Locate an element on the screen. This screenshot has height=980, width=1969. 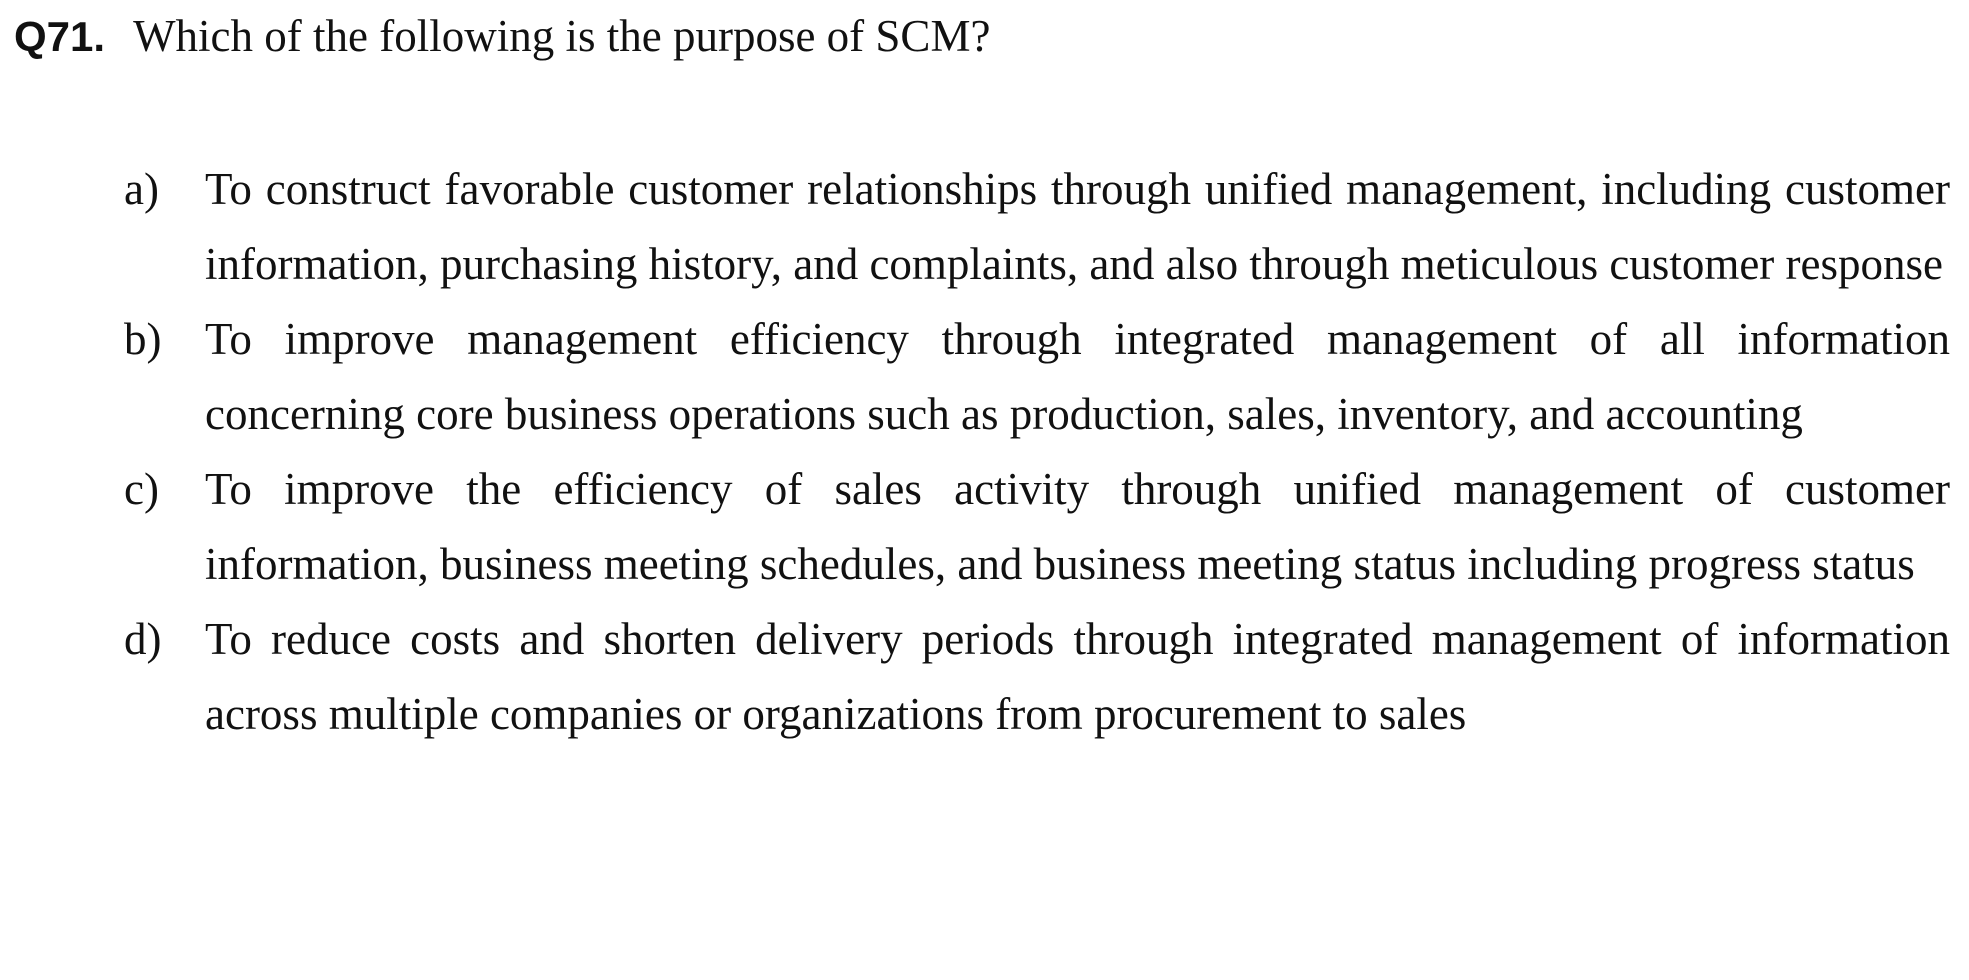
option-c-label: c) is located at coordinates (141, 489).